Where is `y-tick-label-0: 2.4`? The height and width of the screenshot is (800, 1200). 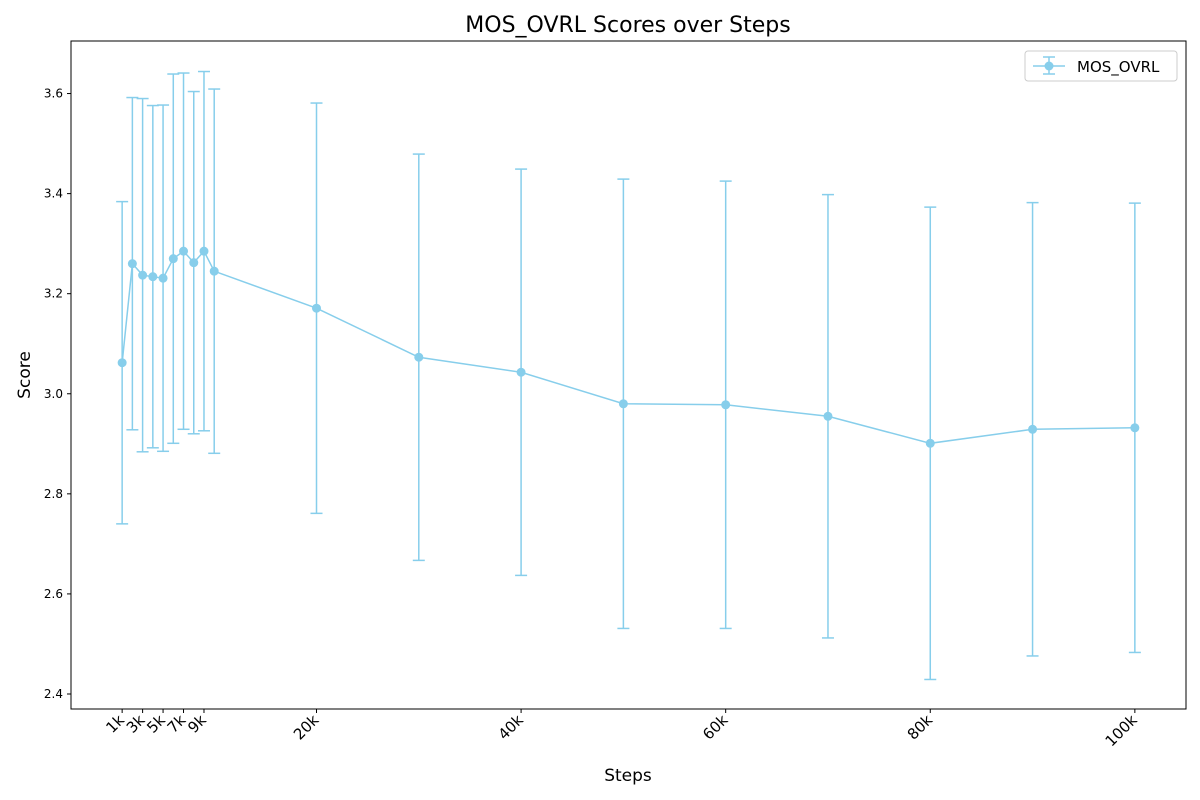 y-tick-label-0: 2.4 is located at coordinates (53, 694).